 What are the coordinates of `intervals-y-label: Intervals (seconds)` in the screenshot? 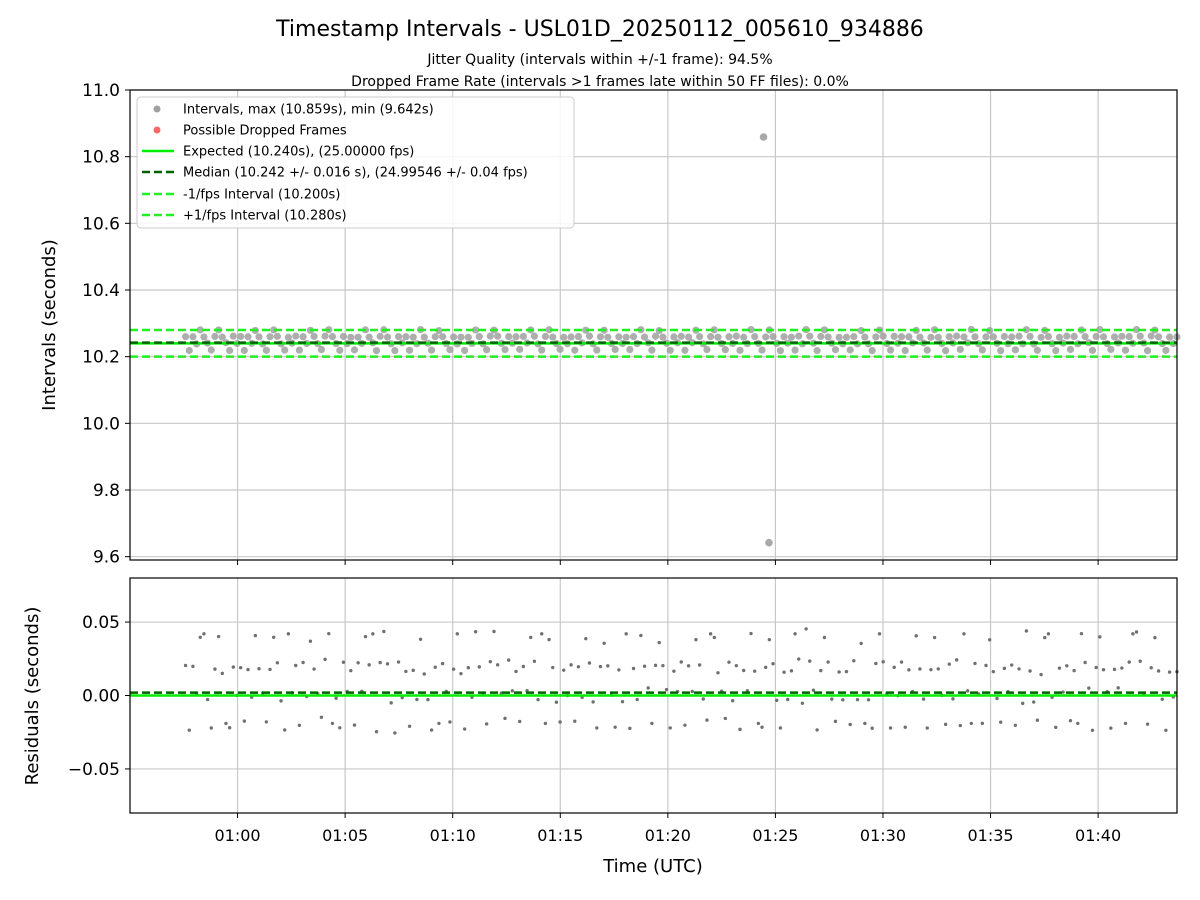 It's located at (49, 325).